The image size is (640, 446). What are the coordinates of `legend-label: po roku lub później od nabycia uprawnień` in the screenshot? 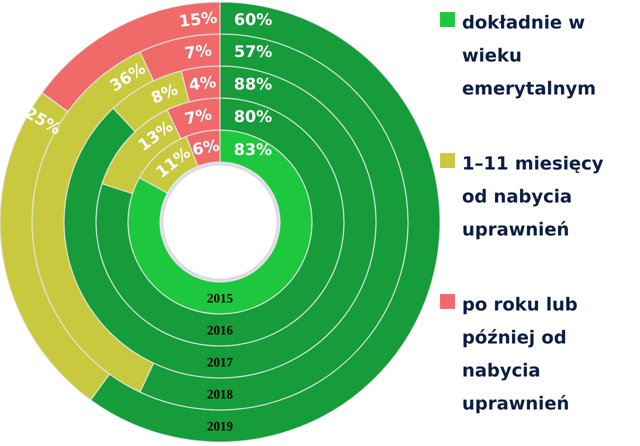 It's located at (520, 354).